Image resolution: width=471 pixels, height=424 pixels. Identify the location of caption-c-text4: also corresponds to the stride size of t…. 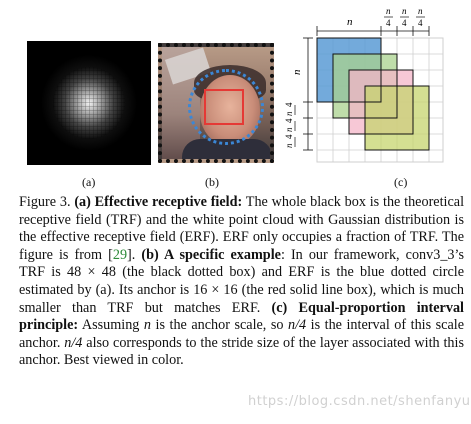
(241, 351).